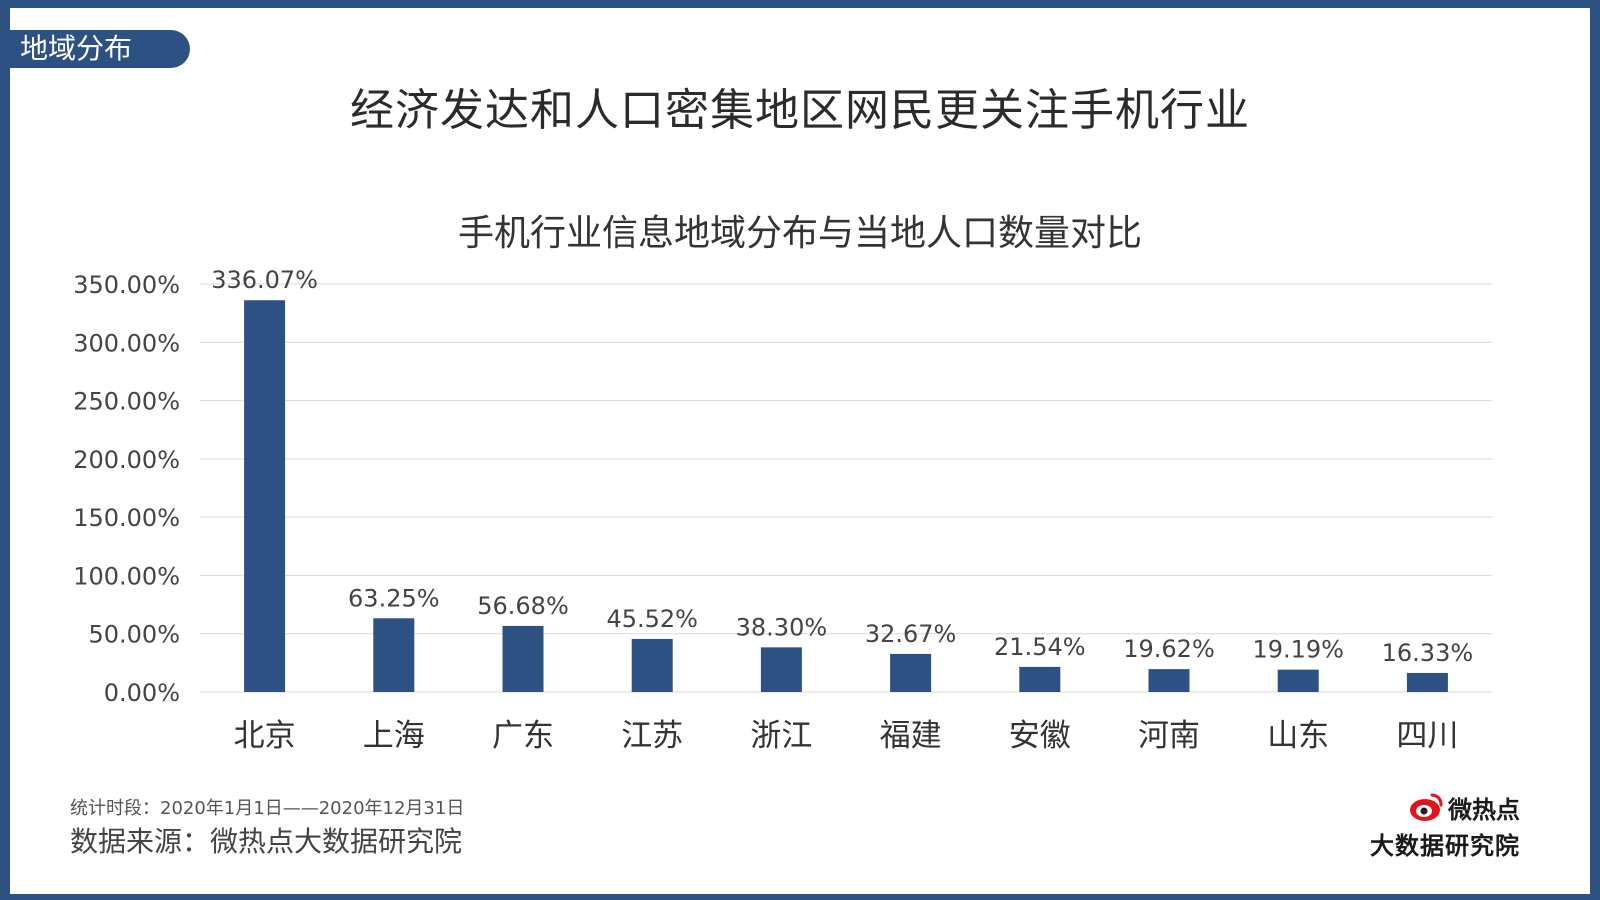  I want to click on brand-subtitle: 大数据研究院, so click(1445, 846).